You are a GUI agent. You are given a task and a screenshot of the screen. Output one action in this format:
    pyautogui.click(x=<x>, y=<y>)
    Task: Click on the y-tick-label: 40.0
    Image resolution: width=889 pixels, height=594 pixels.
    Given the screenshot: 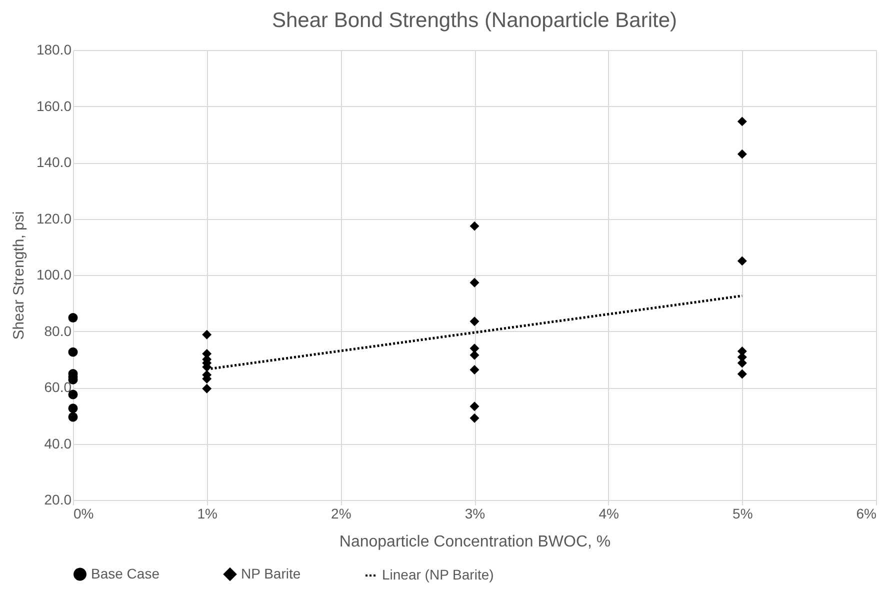 What is the action you would take?
    pyautogui.click(x=58, y=443)
    